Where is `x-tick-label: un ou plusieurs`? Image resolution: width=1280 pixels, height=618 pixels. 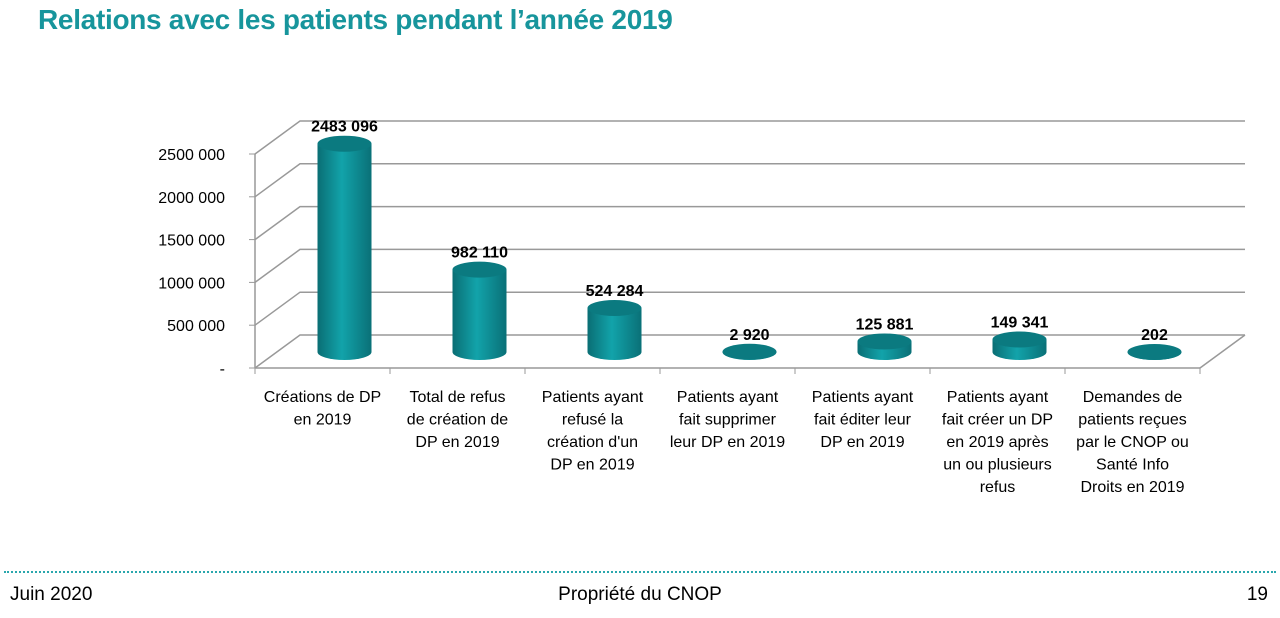
x-tick-label: un ou plusieurs is located at coordinates (997, 465).